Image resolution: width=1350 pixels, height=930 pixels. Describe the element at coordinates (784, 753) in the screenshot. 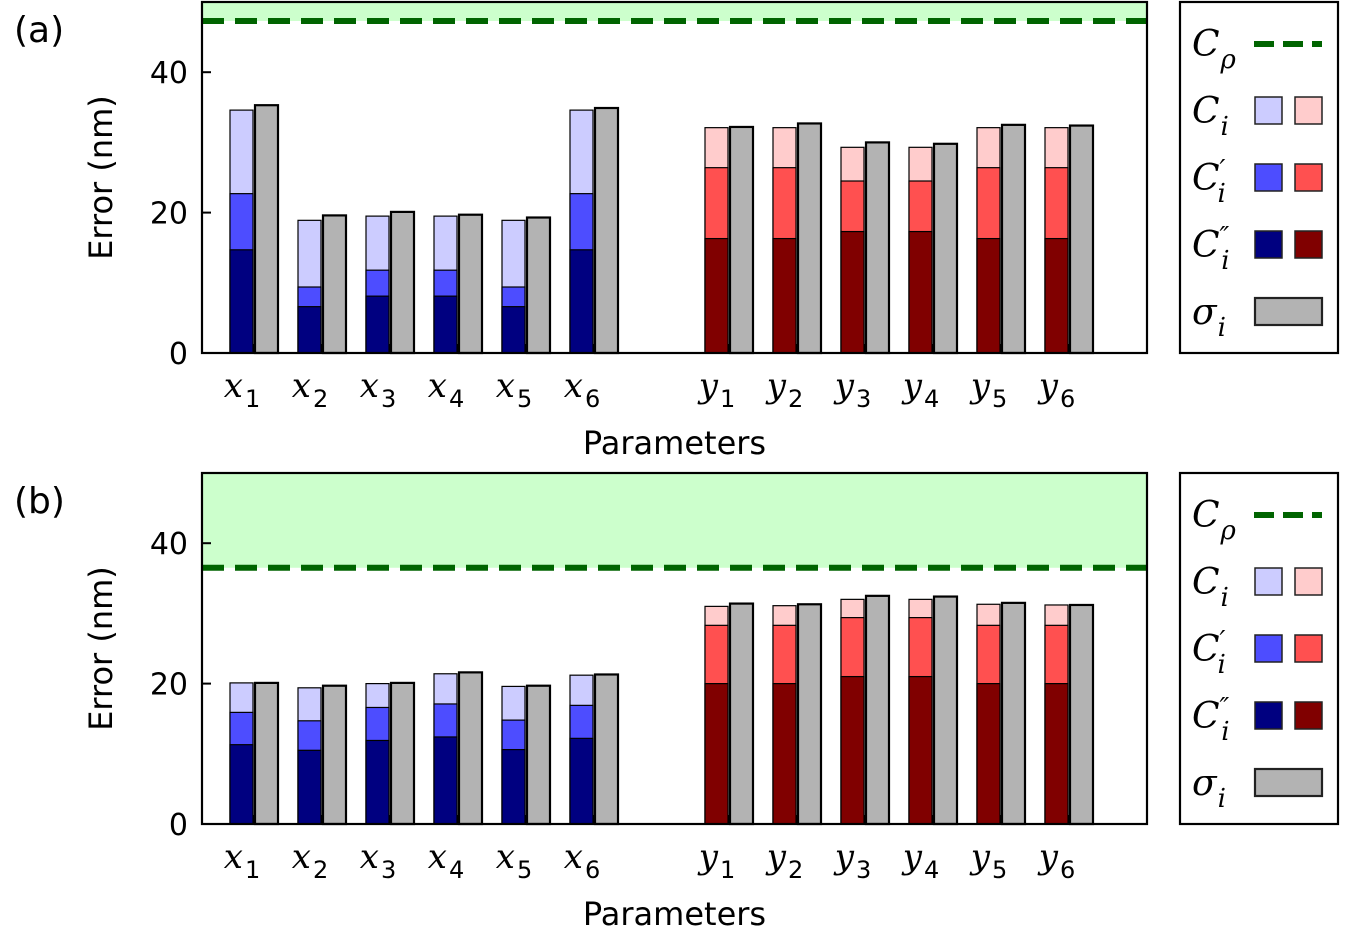

I see `bar-c-dprime-y2` at that location.